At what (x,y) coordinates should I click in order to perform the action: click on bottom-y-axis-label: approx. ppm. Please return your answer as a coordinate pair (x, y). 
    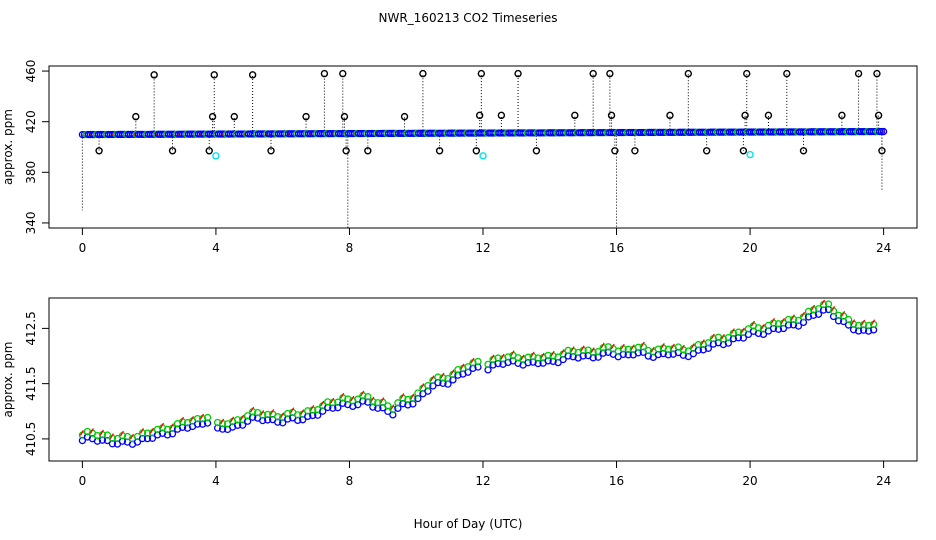
    Looking at the image, I should click on (8, 380).